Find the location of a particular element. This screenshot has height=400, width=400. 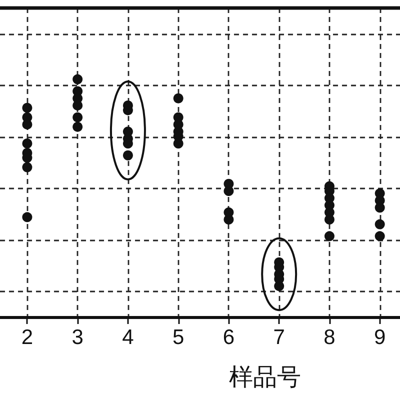

x-tick-label: 7 is located at coordinates (279, 337).